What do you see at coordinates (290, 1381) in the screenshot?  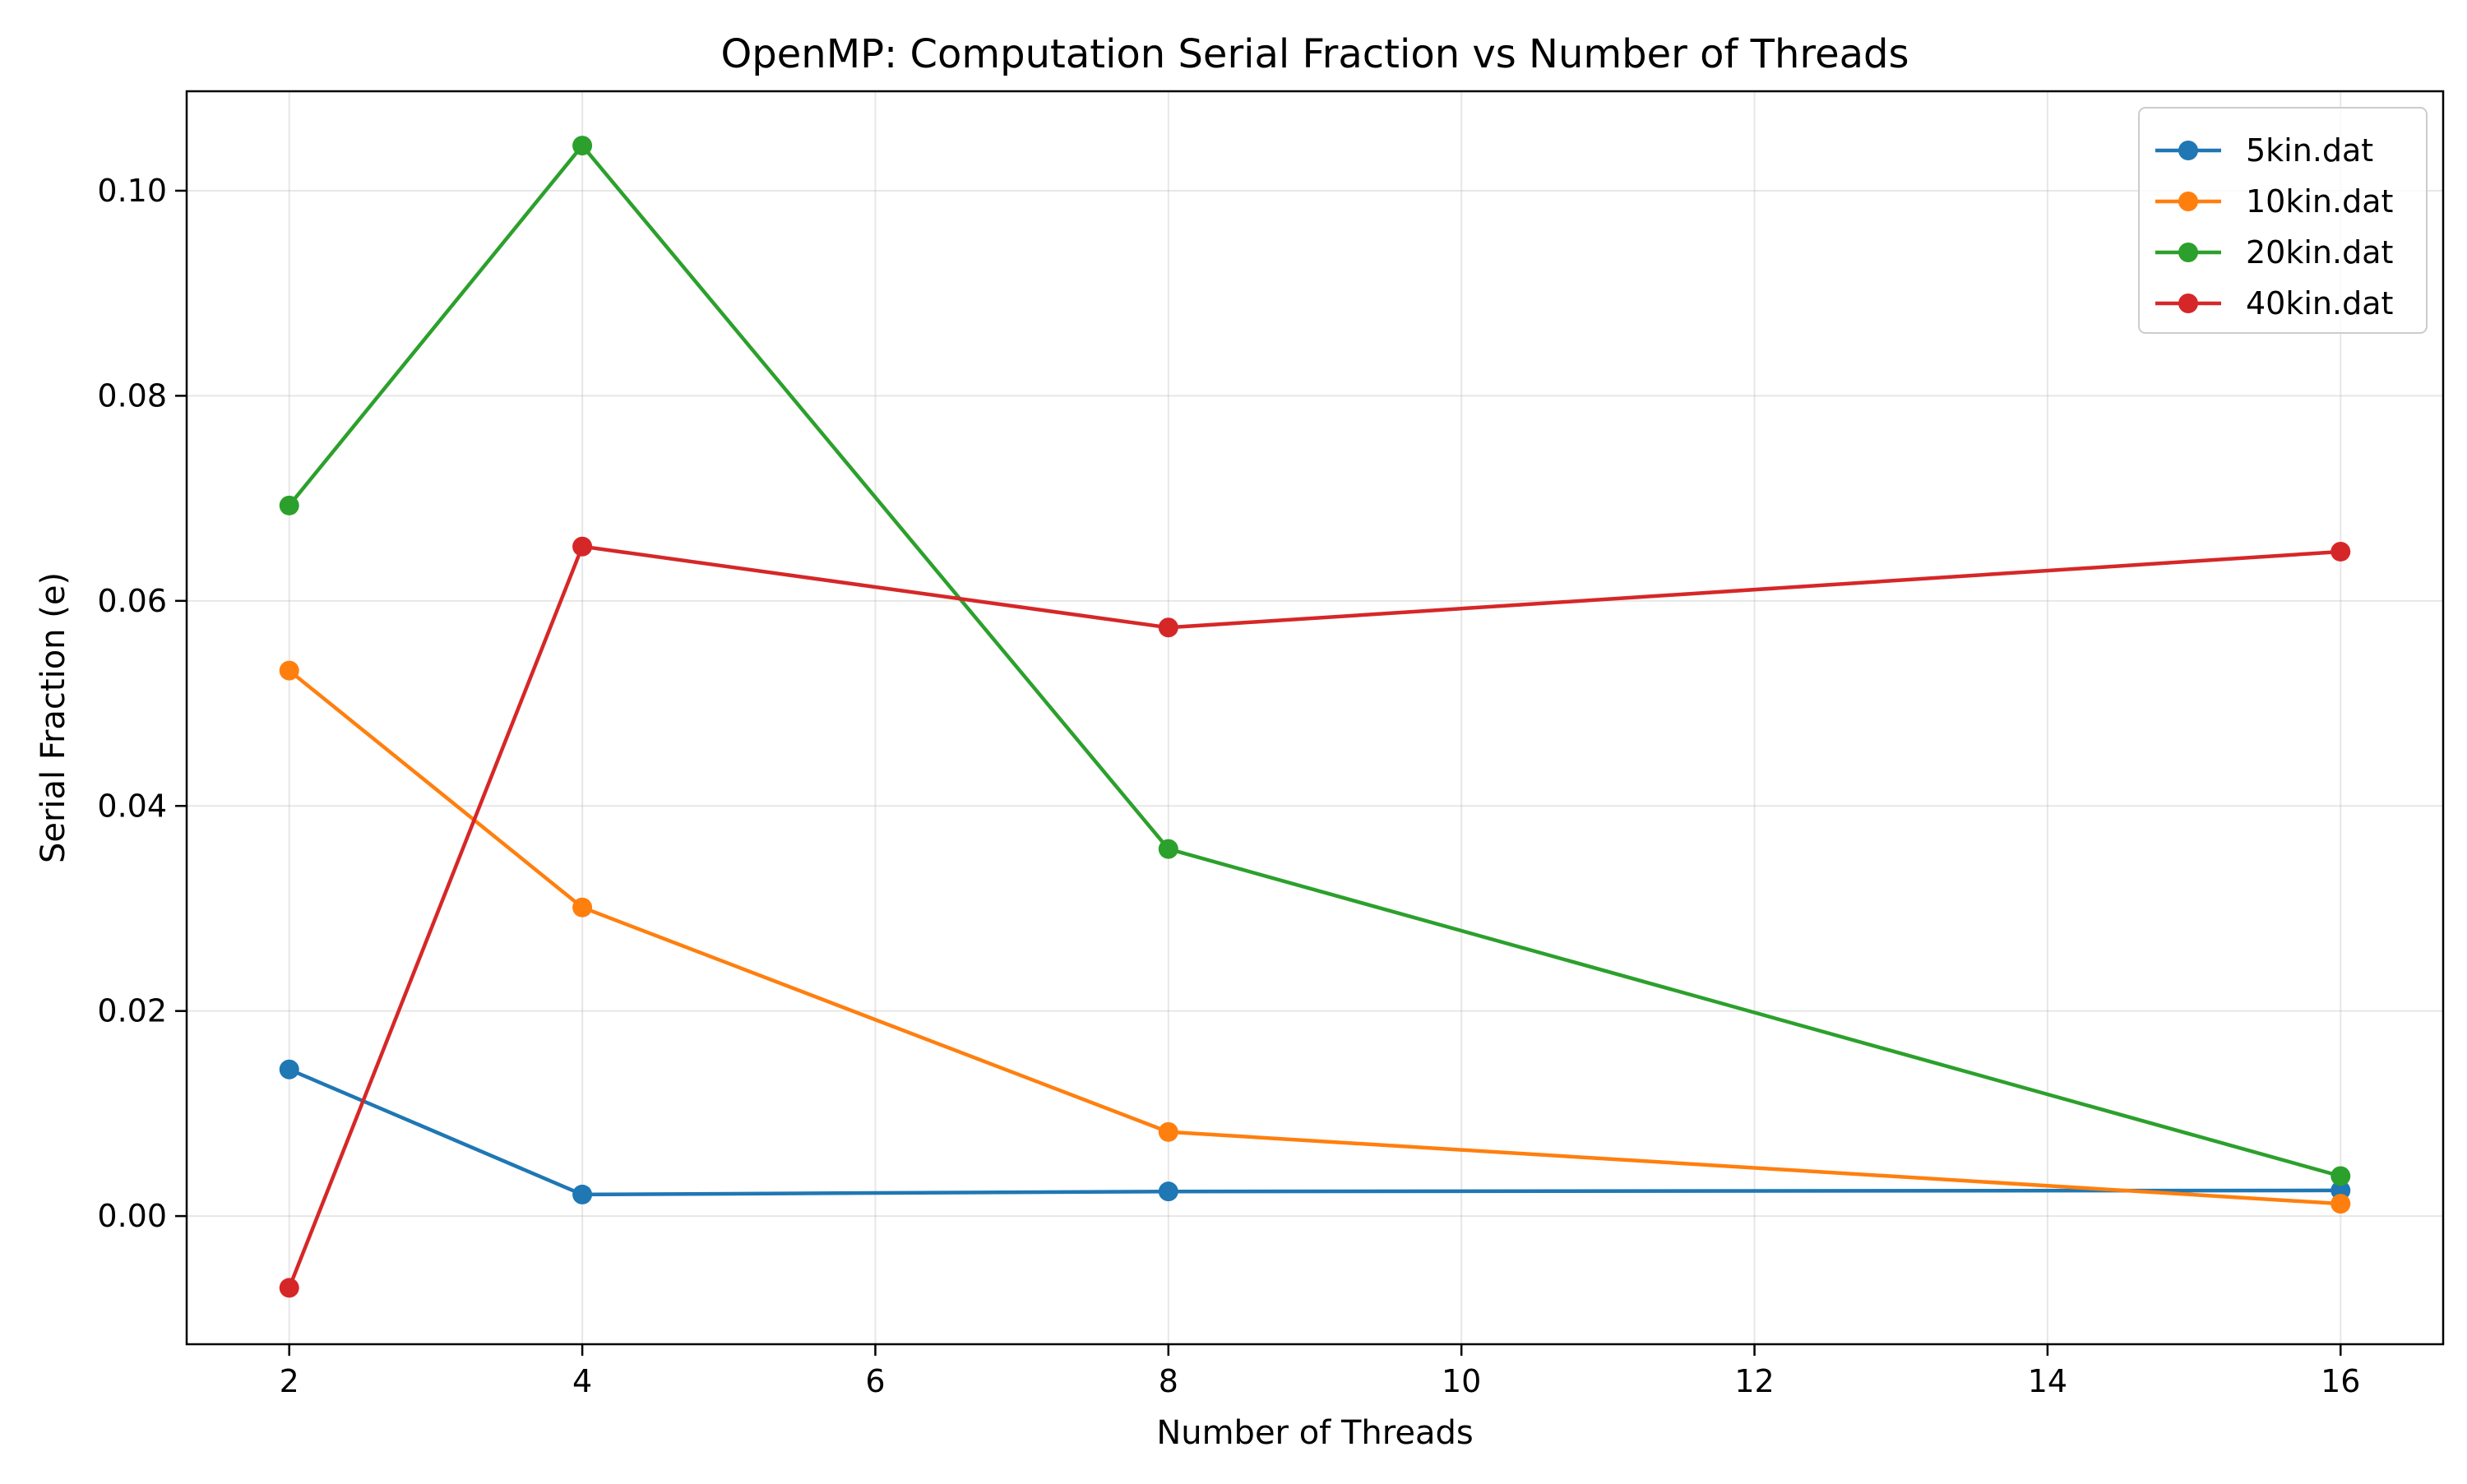 I see `x-tick-label: 2` at bounding box center [290, 1381].